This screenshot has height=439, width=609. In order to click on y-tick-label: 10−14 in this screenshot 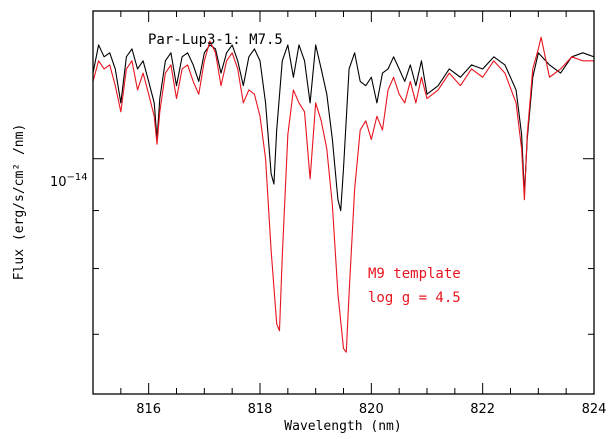, I will do `click(69, 181)`.